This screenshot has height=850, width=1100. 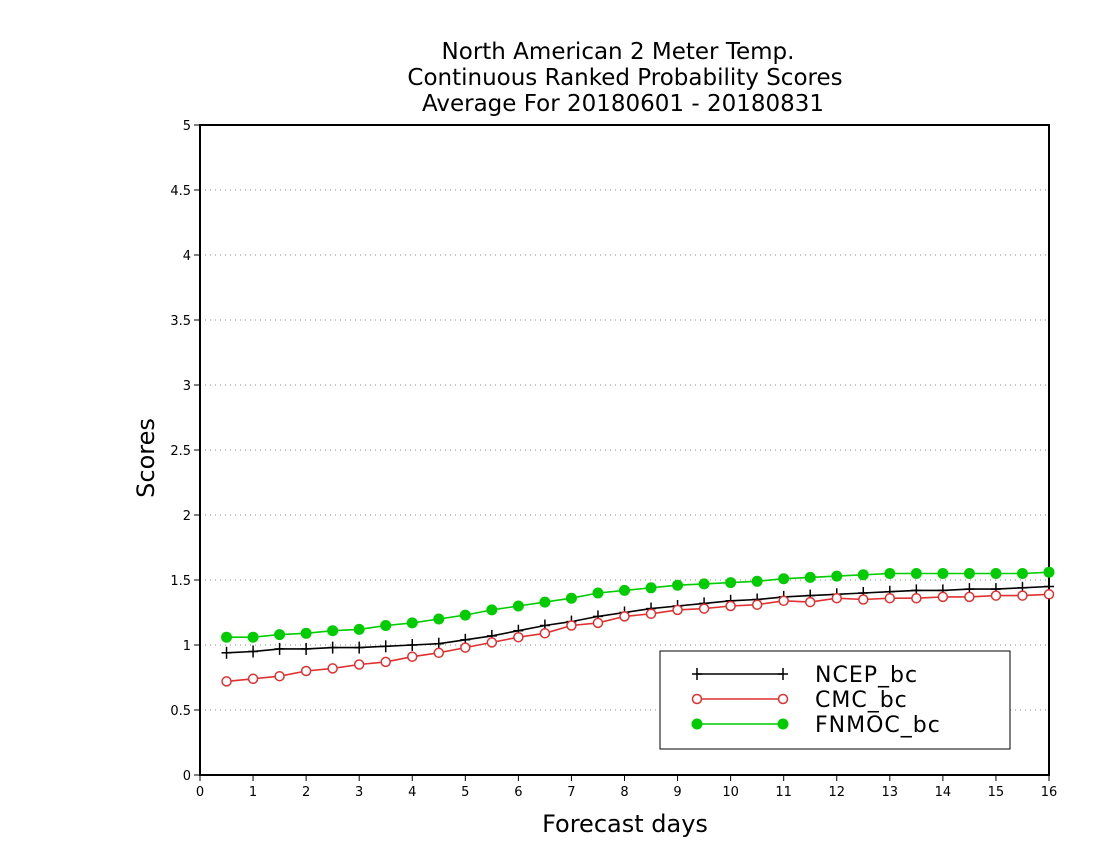 I want to click on x-tick-label: 2, so click(x=306, y=792).